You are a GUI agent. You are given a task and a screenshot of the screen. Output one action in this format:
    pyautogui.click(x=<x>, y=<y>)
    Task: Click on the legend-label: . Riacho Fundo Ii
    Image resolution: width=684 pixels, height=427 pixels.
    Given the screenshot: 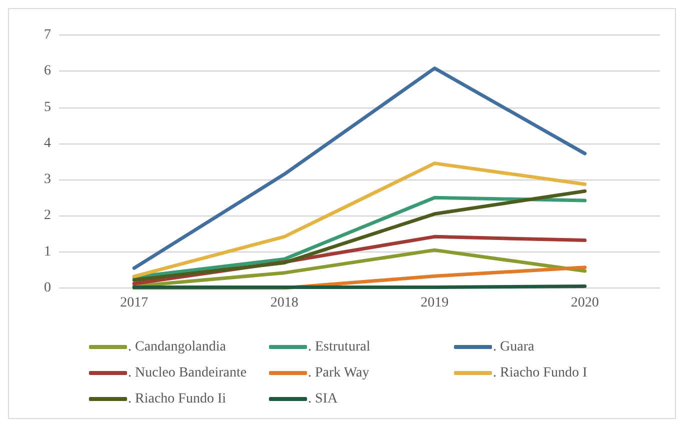 What is the action you would take?
    pyautogui.click(x=177, y=399)
    